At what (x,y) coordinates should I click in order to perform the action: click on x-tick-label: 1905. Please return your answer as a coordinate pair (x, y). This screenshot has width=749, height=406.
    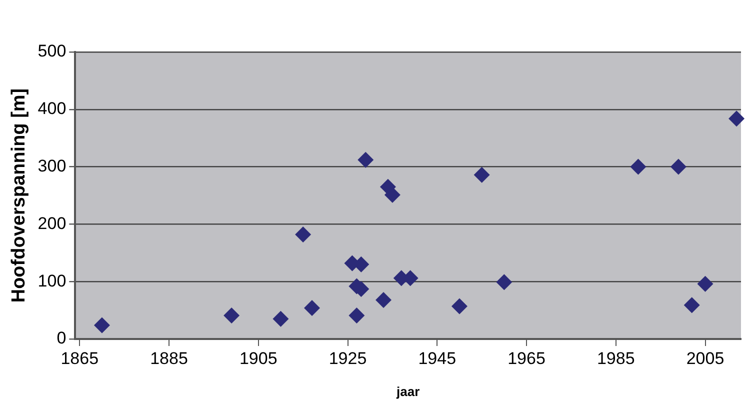
    Looking at the image, I should click on (258, 358).